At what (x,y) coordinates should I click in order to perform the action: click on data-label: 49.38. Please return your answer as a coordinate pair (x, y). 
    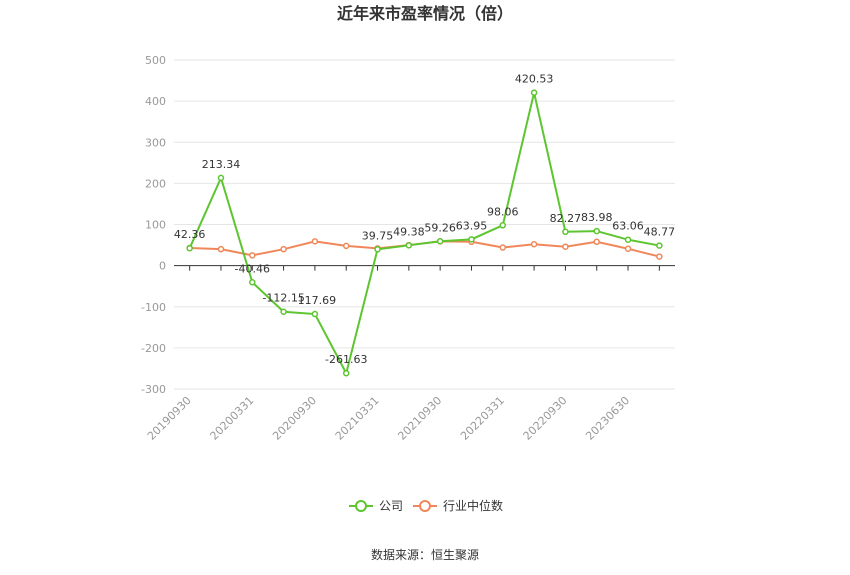
    Looking at the image, I should click on (409, 231).